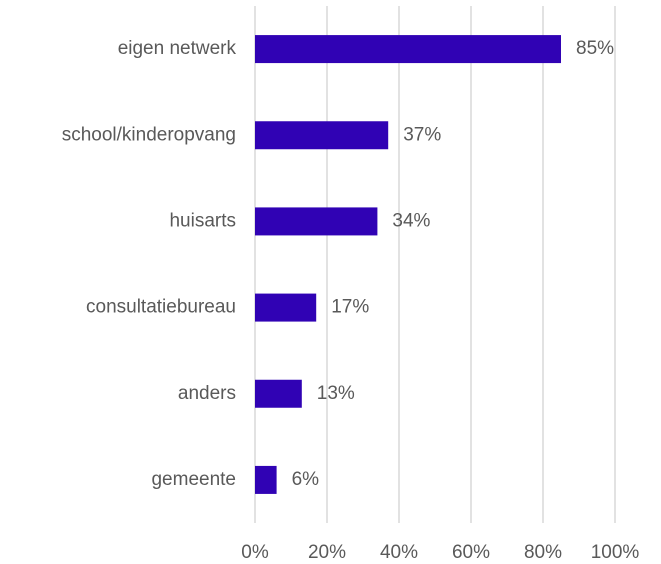 Image resolution: width=661 pixels, height=564 pixels. I want to click on data-label: 6%, so click(306, 479).